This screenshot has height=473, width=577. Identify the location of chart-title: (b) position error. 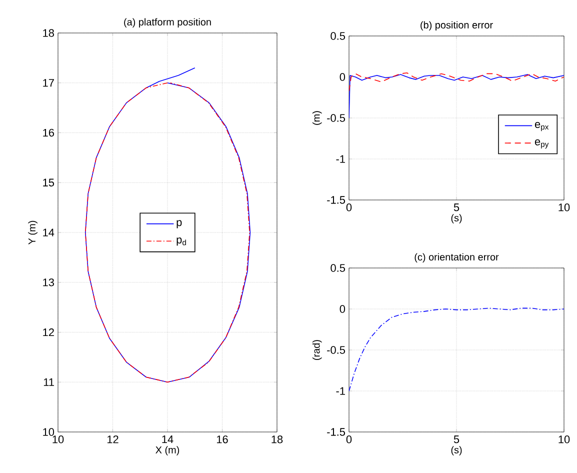
(456, 25).